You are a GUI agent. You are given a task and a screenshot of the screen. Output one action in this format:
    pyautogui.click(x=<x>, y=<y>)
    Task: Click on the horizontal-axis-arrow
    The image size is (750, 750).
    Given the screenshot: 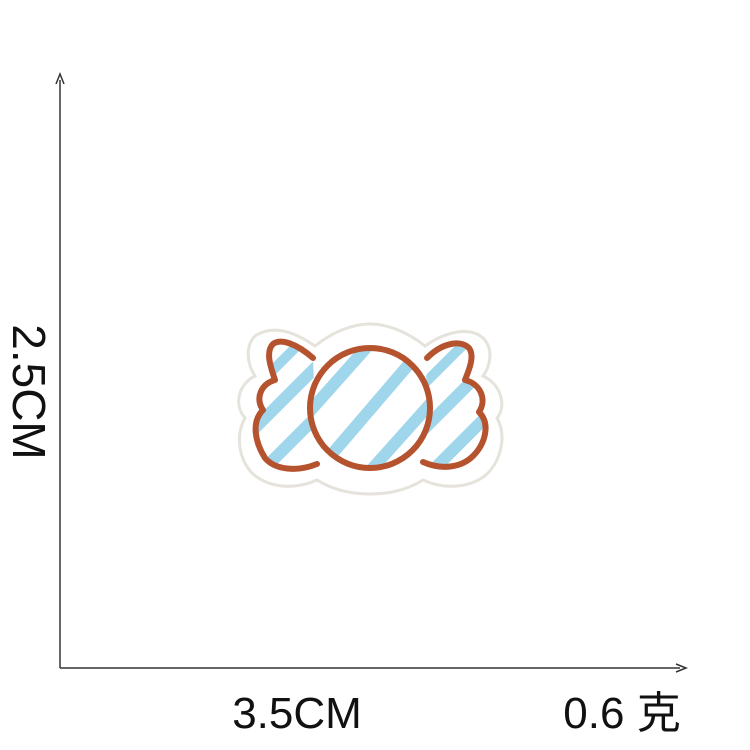 What is the action you would take?
    pyautogui.click(x=682, y=668)
    